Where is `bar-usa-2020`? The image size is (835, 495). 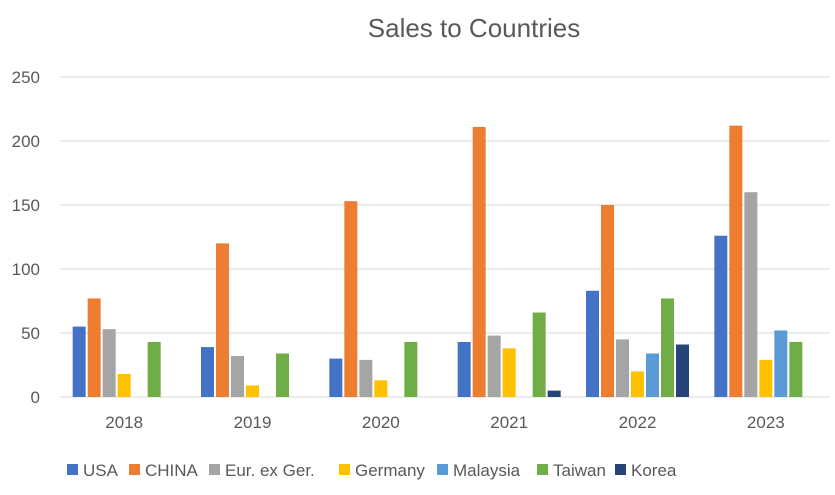 bar-usa-2020 is located at coordinates (336, 377).